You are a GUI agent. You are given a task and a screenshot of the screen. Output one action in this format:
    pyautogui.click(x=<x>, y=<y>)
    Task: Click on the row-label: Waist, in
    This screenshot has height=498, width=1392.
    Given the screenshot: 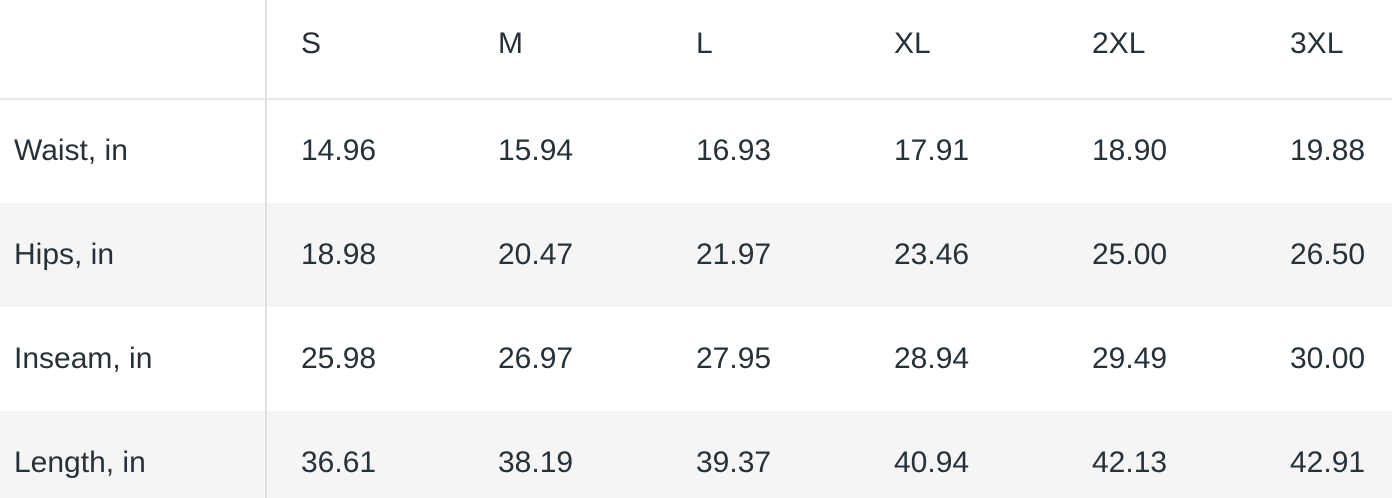 What is the action you would take?
    pyautogui.click(x=133, y=151)
    